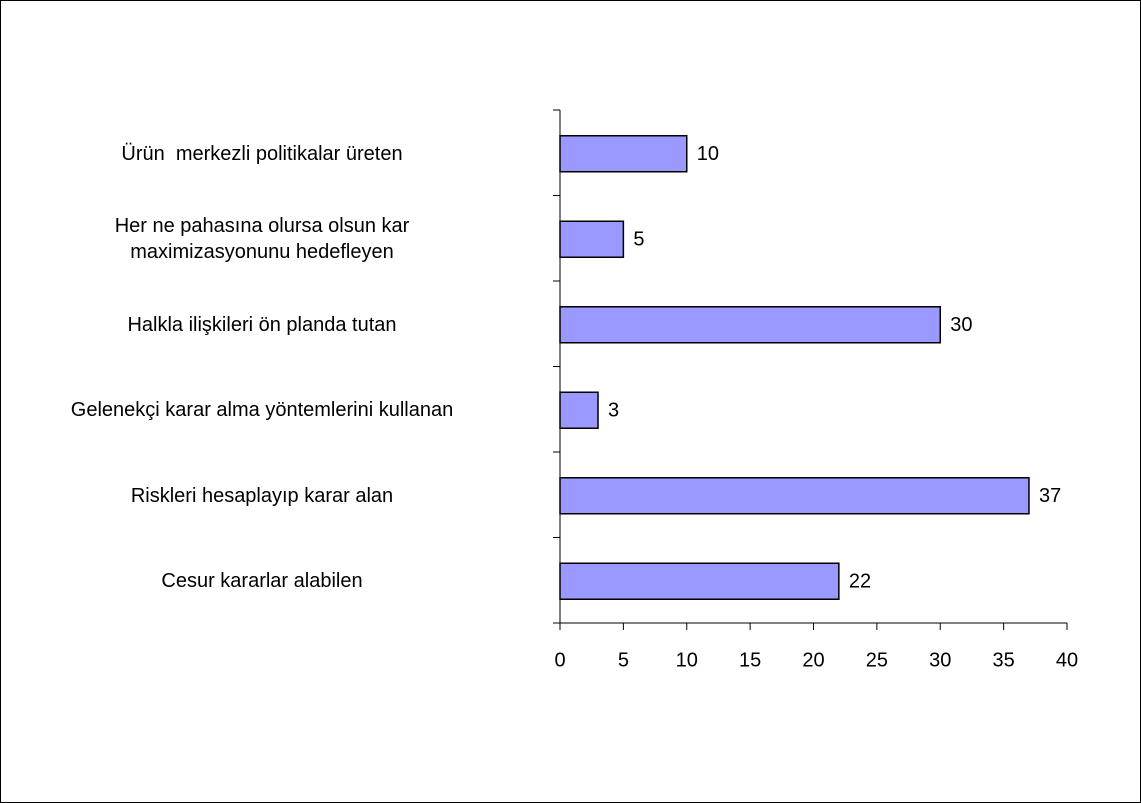  What do you see at coordinates (1050, 496) in the screenshot?
I see `value-label: 37` at bounding box center [1050, 496].